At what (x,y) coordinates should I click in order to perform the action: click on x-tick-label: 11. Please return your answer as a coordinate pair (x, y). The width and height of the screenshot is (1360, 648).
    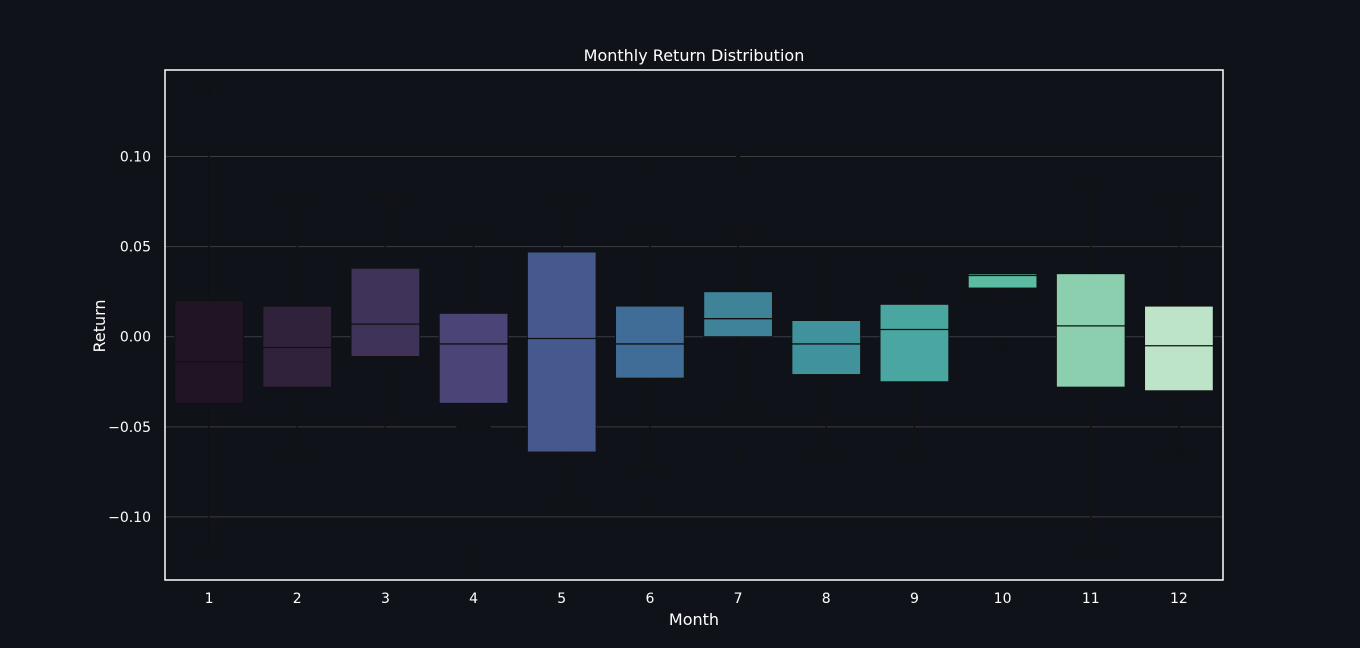
    Looking at the image, I should click on (1091, 599).